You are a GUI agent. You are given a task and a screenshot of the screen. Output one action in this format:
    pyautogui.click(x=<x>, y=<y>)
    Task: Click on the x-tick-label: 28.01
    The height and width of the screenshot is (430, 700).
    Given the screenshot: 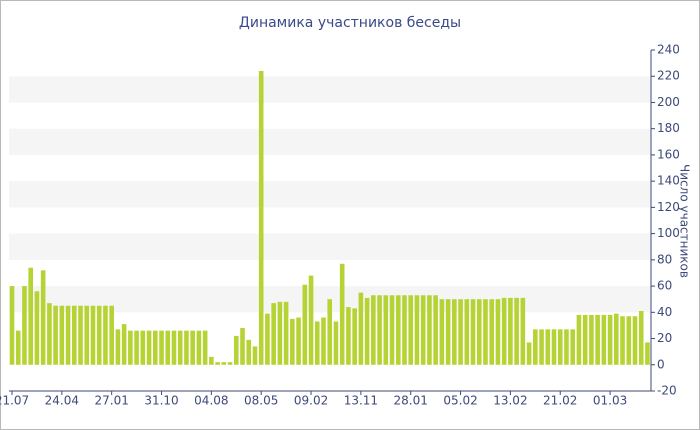 What is the action you would take?
    pyautogui.click(x=411, y=401)
    